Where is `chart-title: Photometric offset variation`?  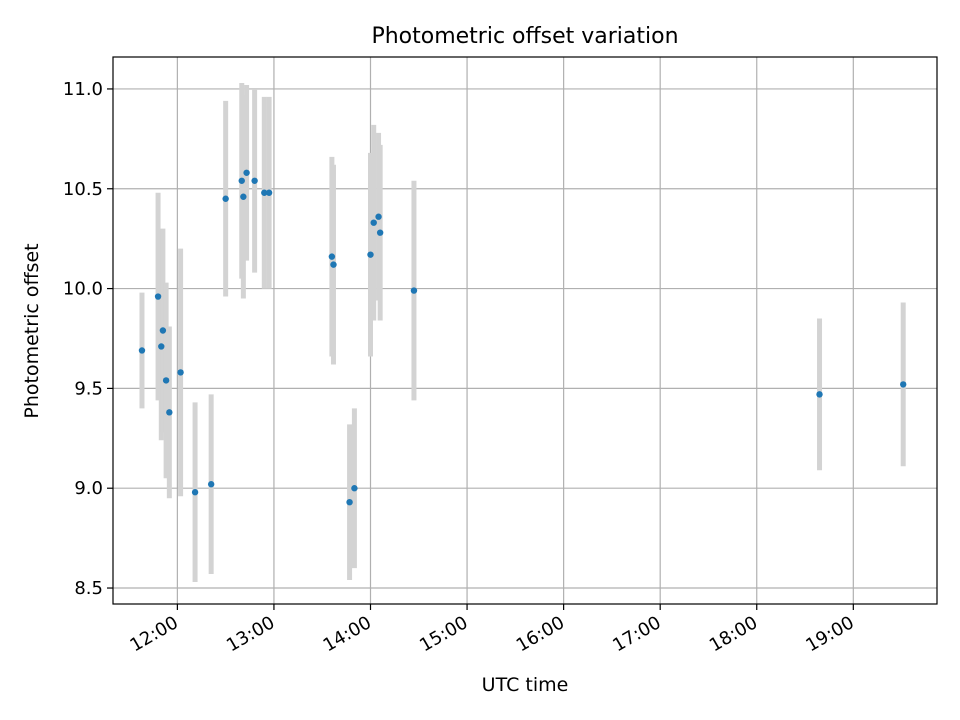 chart-title: Photometric offset variation is located at coordinates (524, 36).